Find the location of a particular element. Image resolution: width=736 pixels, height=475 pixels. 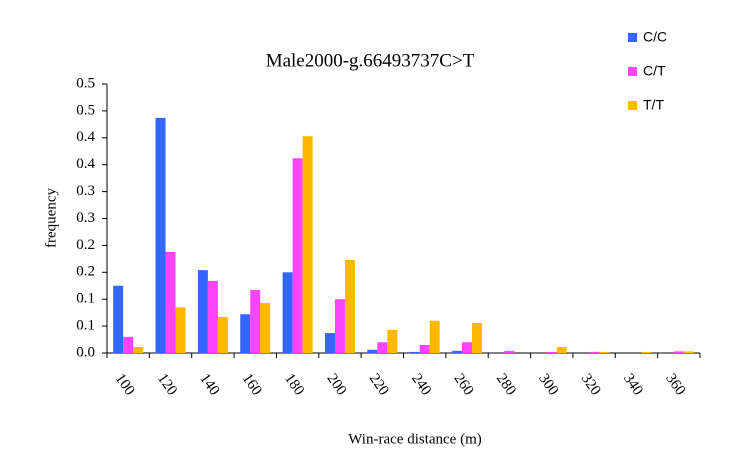

x-tick-label: 200 is located at coordinates (336, 385).